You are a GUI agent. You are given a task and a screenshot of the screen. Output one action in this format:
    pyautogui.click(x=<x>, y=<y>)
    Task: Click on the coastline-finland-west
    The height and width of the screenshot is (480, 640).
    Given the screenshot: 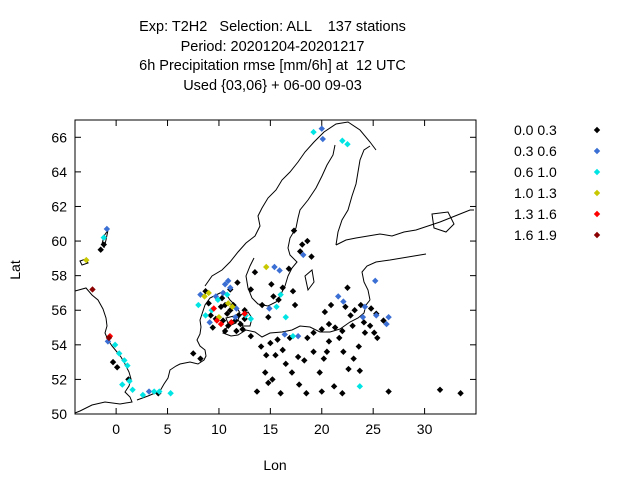 What is the action you would take?
    pyautogui.click(x=353, y=195)
    